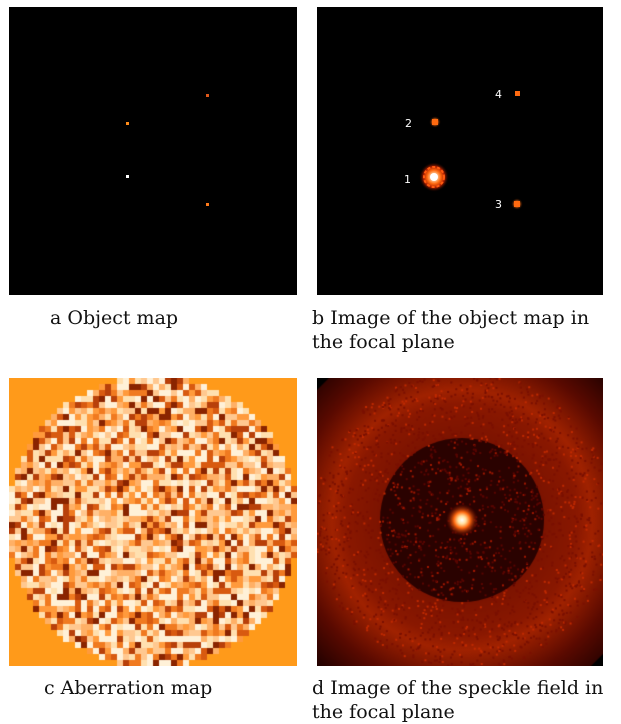 Image resolution: width=621 pixels, height=724 pixels. What do you see at coordinates (498, 204) in the screenshot?
I see `star-label-3: 3` at bounding box center [498, 204].